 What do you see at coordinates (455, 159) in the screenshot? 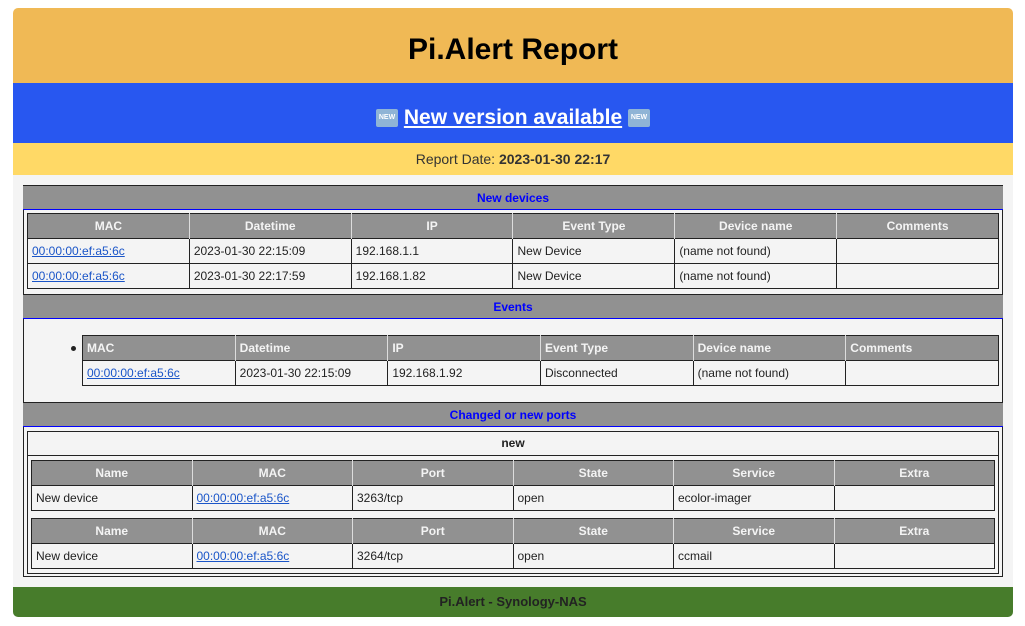
I see `report-date-label: Report Date:` at bounding box center [455, 159].